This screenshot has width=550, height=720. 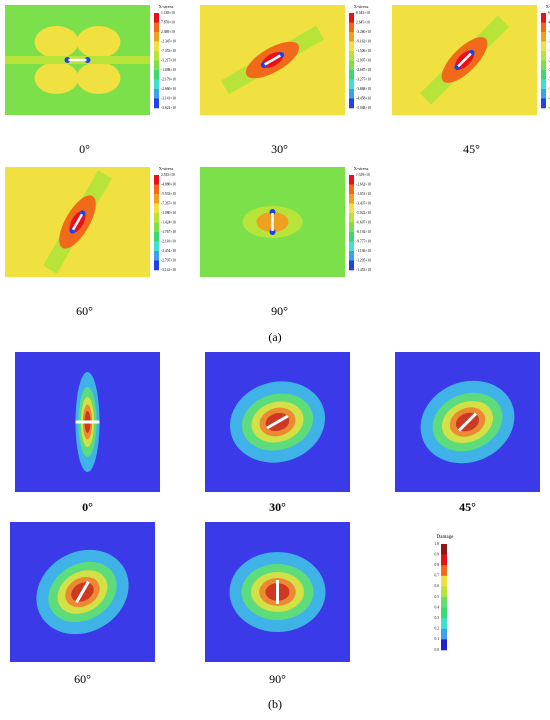 What do you see at coordinates (168, 184) in the screenshot?
I see `colorbar-tick: -4.980×10` at bounding box center [168, 184].